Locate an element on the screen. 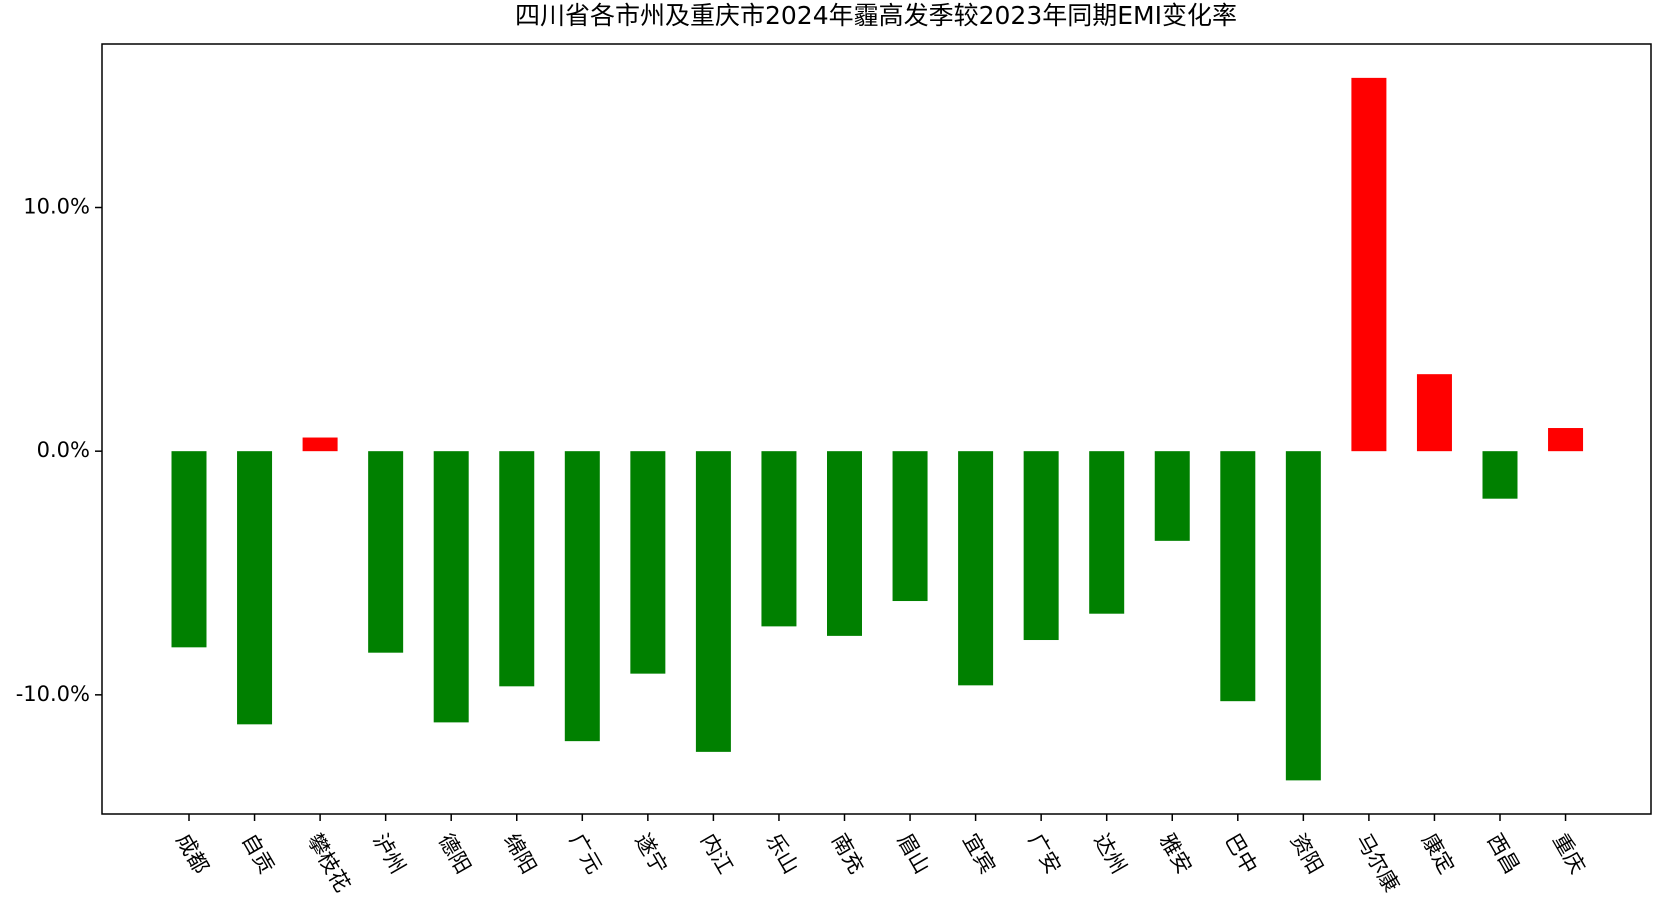 The height and width of the screenshot is (917, 1654). x-tick-label: 成都 is located at coordinates (192, 854).